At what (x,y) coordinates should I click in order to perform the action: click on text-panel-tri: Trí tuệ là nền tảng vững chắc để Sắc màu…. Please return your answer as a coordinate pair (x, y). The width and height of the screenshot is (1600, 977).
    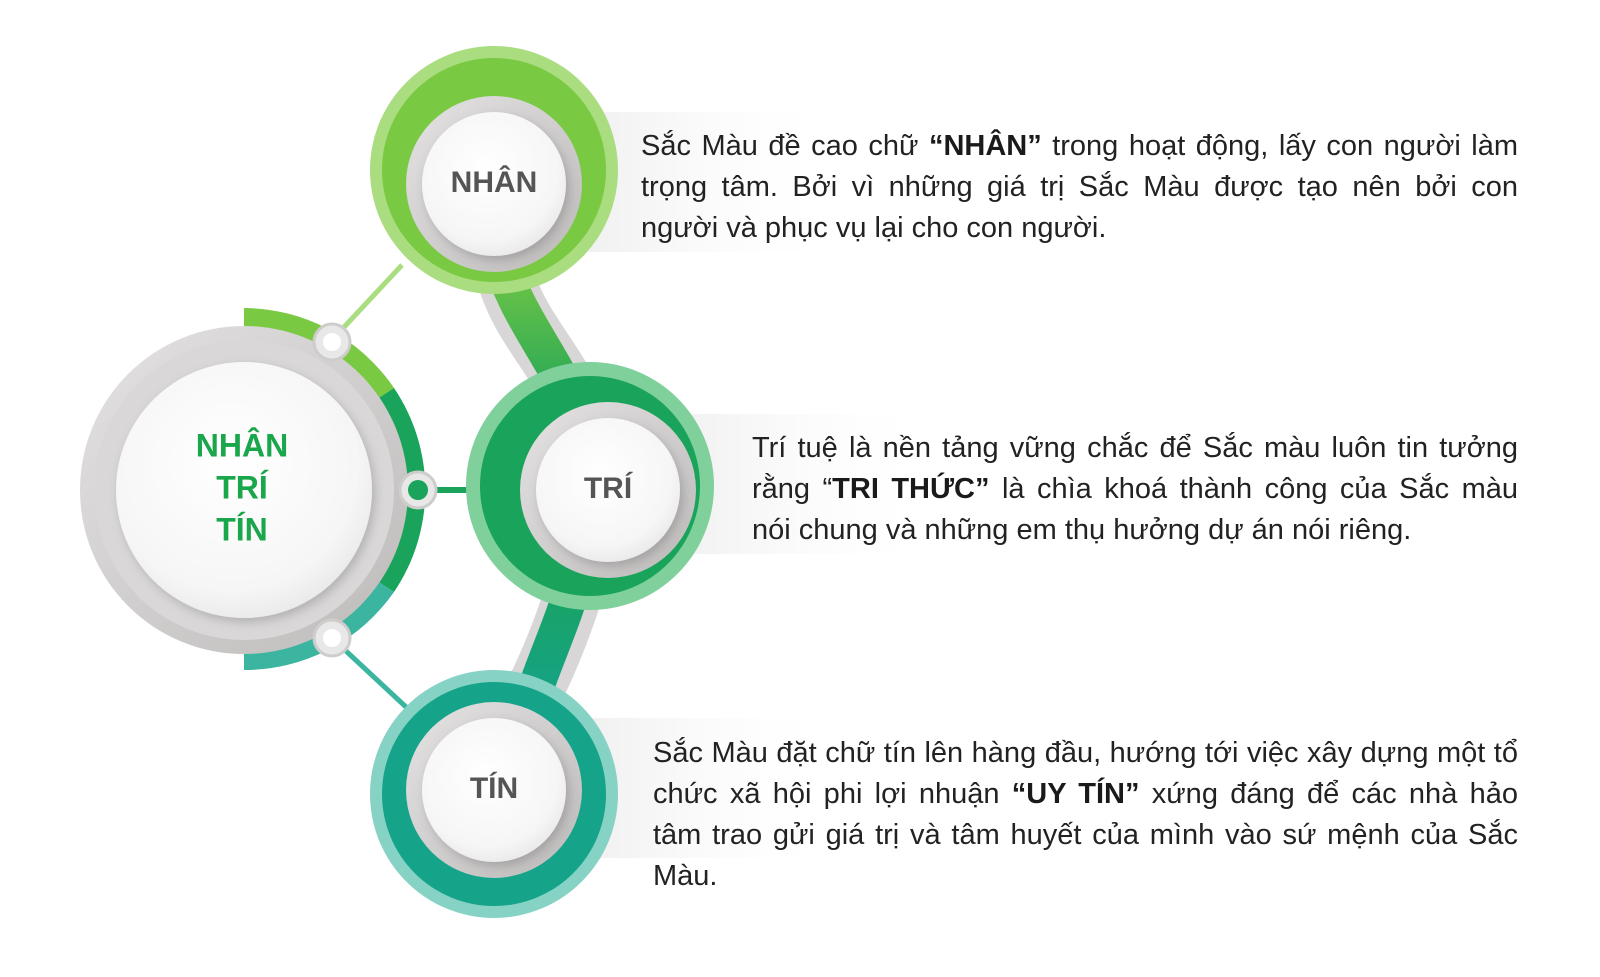
    Looking at the image, I should click on (1135, 489).